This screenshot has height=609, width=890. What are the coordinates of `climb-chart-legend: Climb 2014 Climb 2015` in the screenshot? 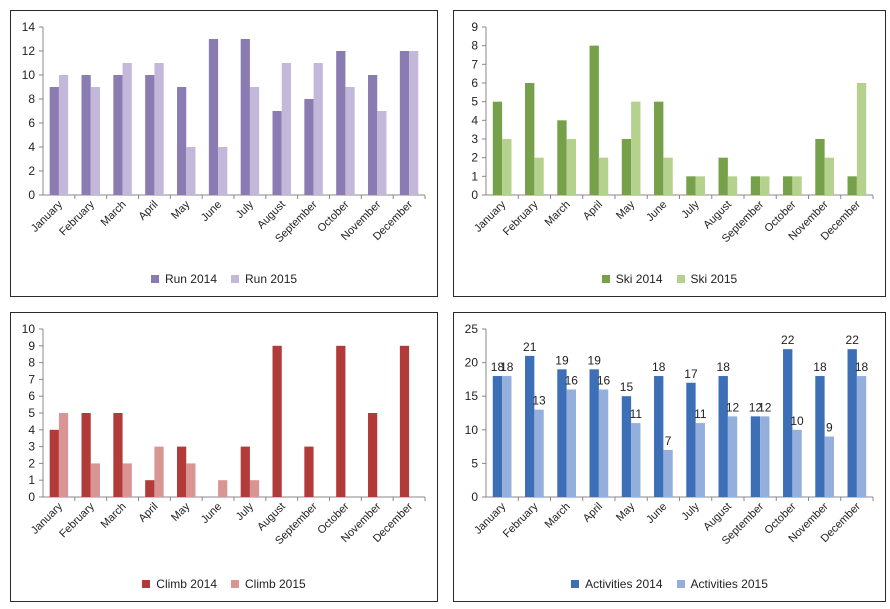 It's located at (224, 584).